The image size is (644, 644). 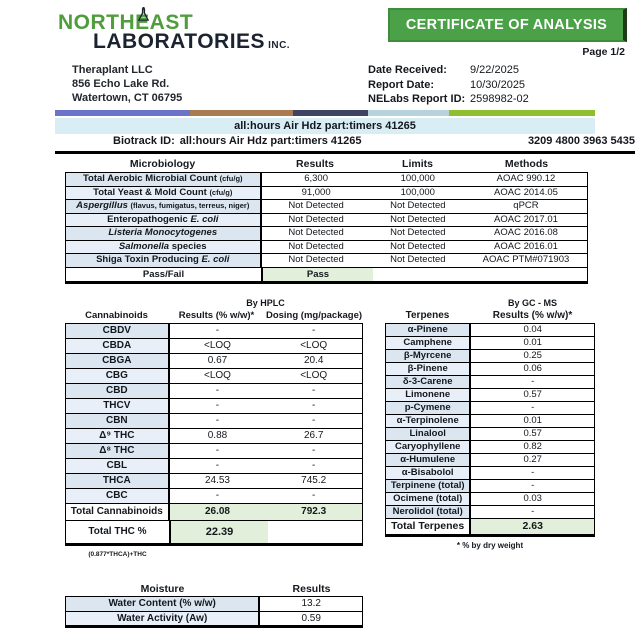 I want to click on cannabinoid-name: Δ⁹ THC, so click(x=118, y=436).